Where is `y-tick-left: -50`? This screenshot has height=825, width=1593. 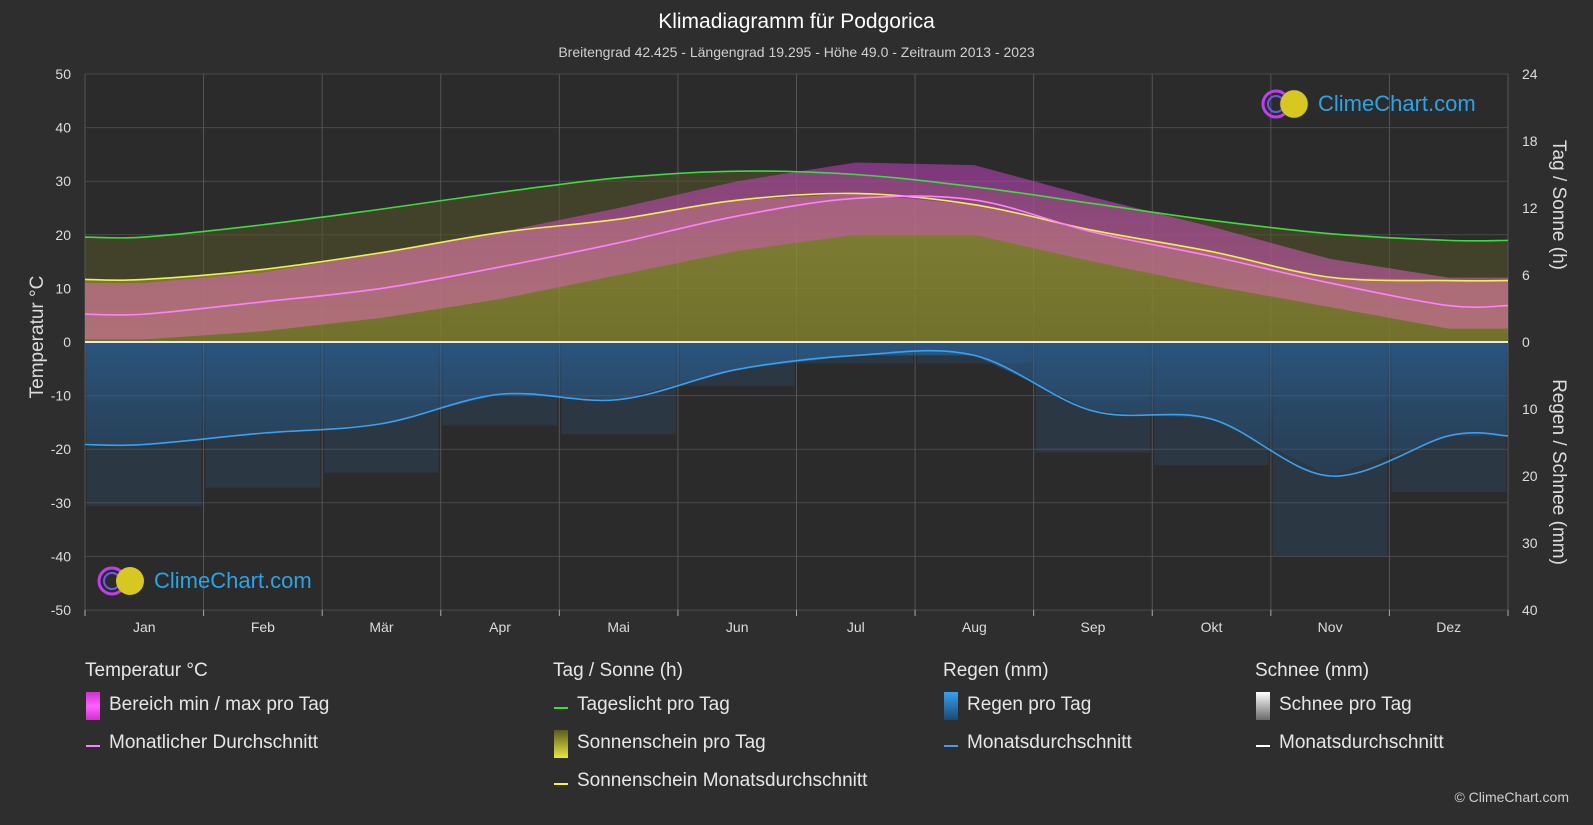 y-tick-left: -50 is located at coordinates (61, 610).